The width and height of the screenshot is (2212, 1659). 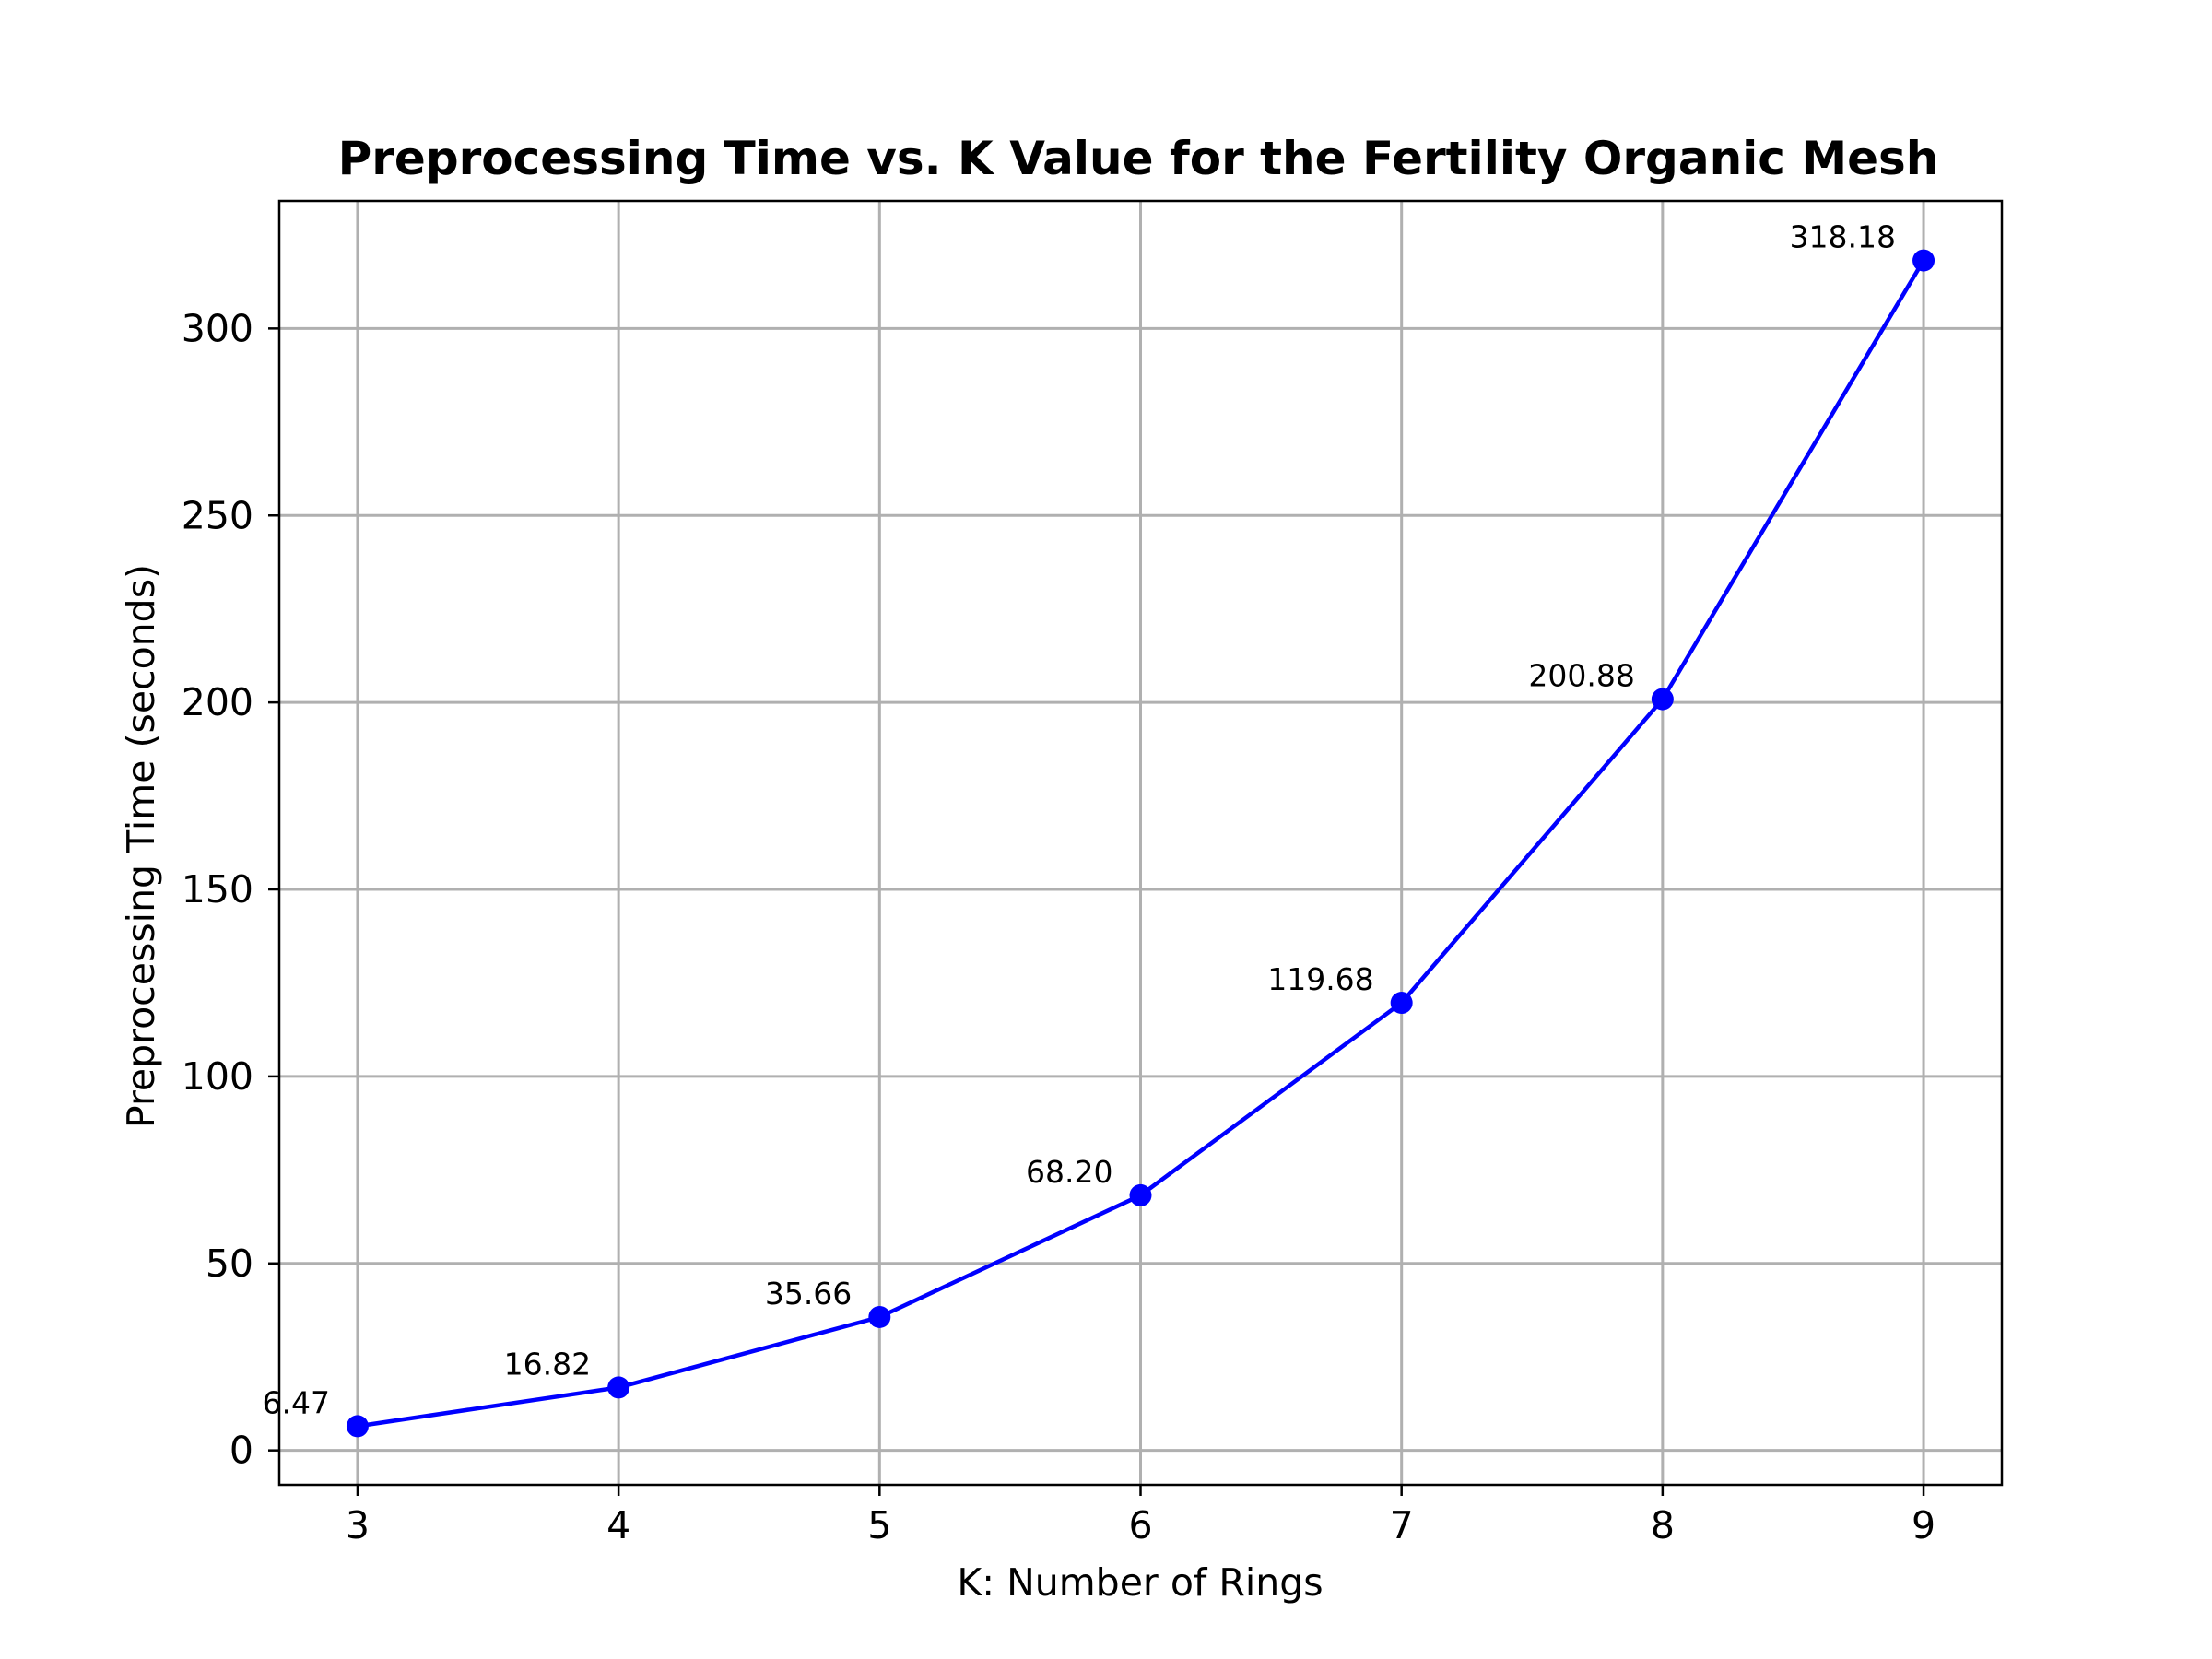 What do you see at coordinates (1581, 676) in the screenshot?
I see `data-label: 200.88` at bounding box center [1581, 676].